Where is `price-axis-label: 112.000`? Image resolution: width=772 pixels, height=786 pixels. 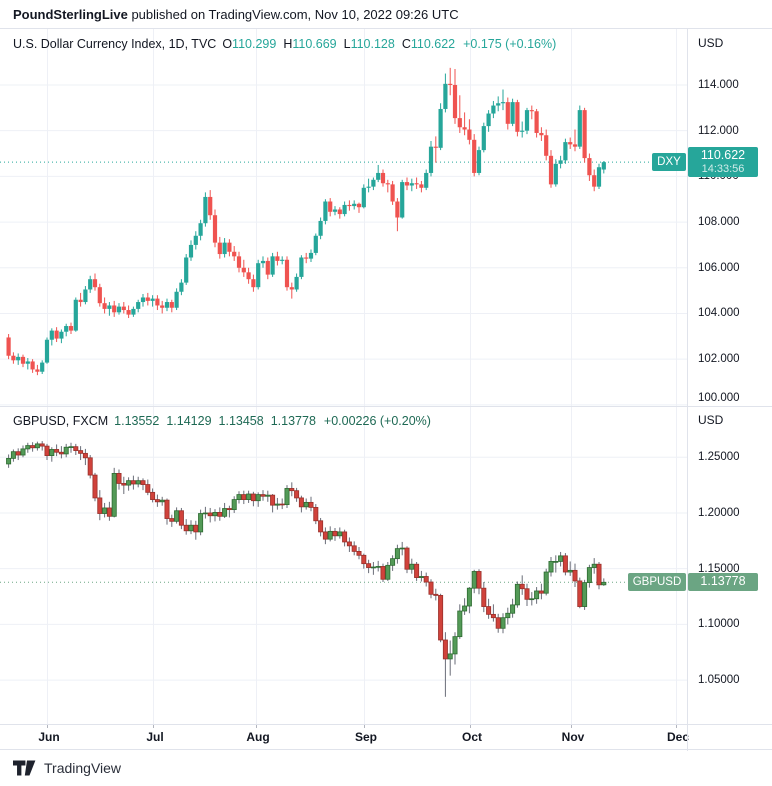 price-axis-label: 112.000 is located at coordinates (718, 130).